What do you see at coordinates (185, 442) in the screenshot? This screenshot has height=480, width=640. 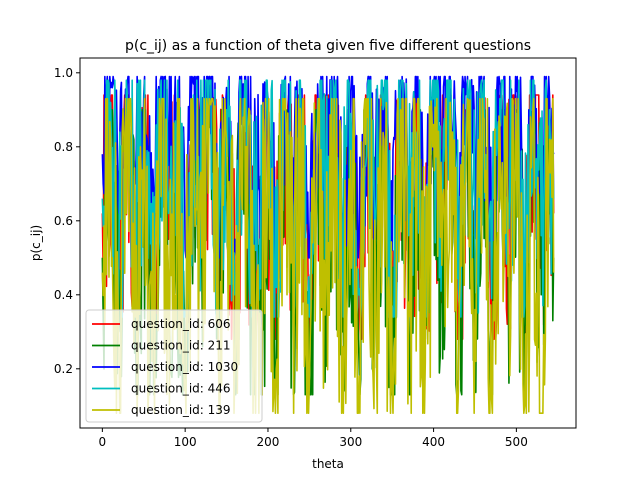 I see `x-tick-label: 100` at bounding box center [185, 442].